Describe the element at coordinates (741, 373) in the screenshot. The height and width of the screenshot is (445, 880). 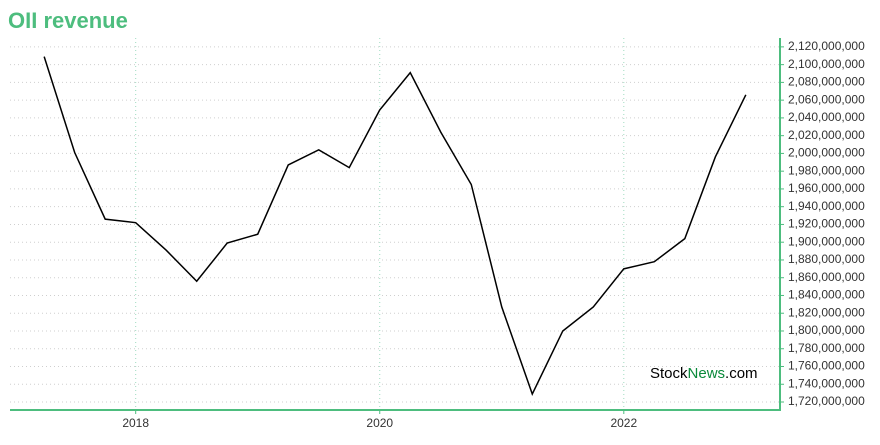
I see `watermark-part: .com` at that location.